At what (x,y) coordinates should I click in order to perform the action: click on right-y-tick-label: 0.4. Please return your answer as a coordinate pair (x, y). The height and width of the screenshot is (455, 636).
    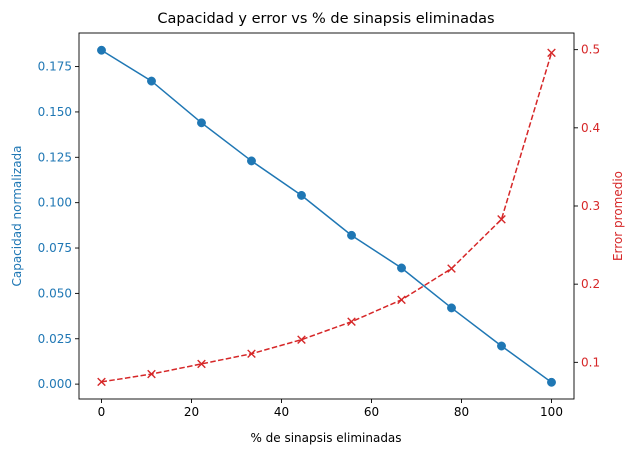
    Looking at the image, I should click on (590, 128).